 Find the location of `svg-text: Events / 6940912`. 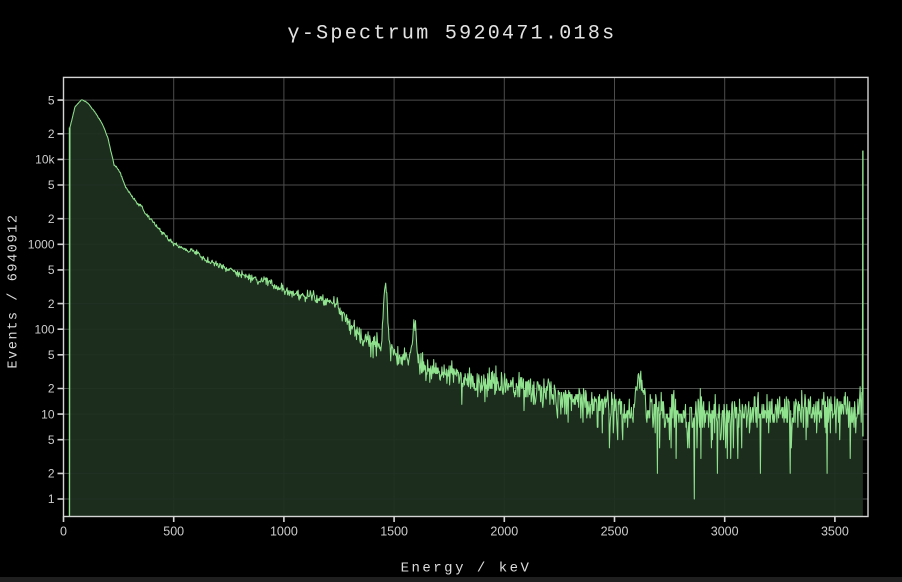

svg-text: Events / 6940912 is located at coordinates (14, 290).